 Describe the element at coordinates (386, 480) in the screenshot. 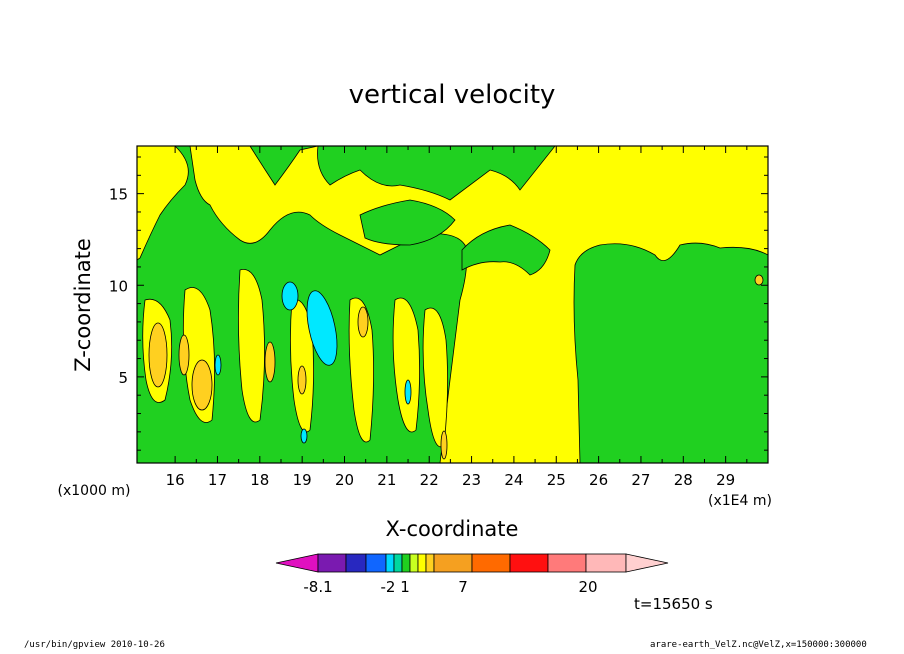

I see `x-tick-label: 21` at that location.